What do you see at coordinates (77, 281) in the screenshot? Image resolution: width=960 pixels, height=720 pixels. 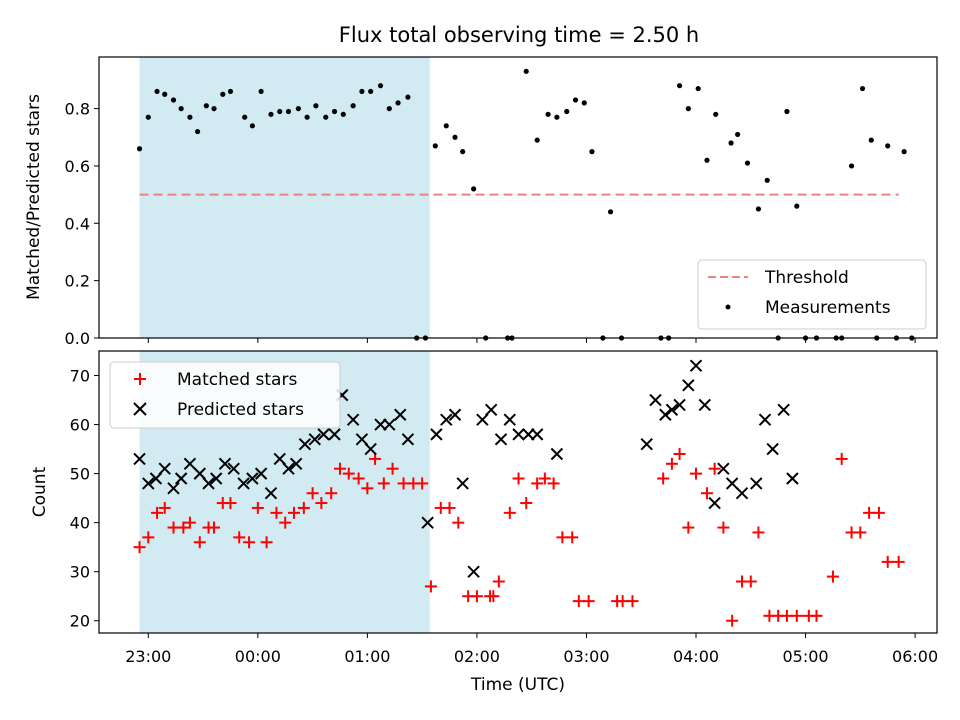 I see `y-tick-label: 0.2` at bounding box center [77, 281].